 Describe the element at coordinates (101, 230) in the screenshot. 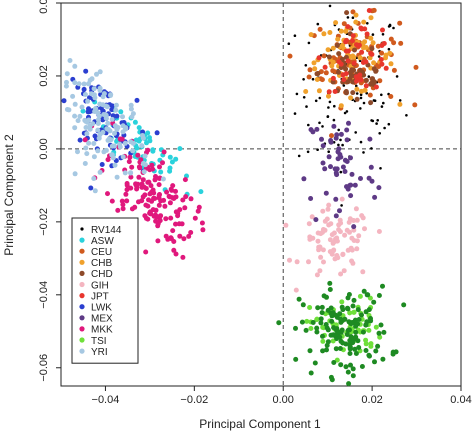

I see `legend-item-rv144: RV144` at that location.